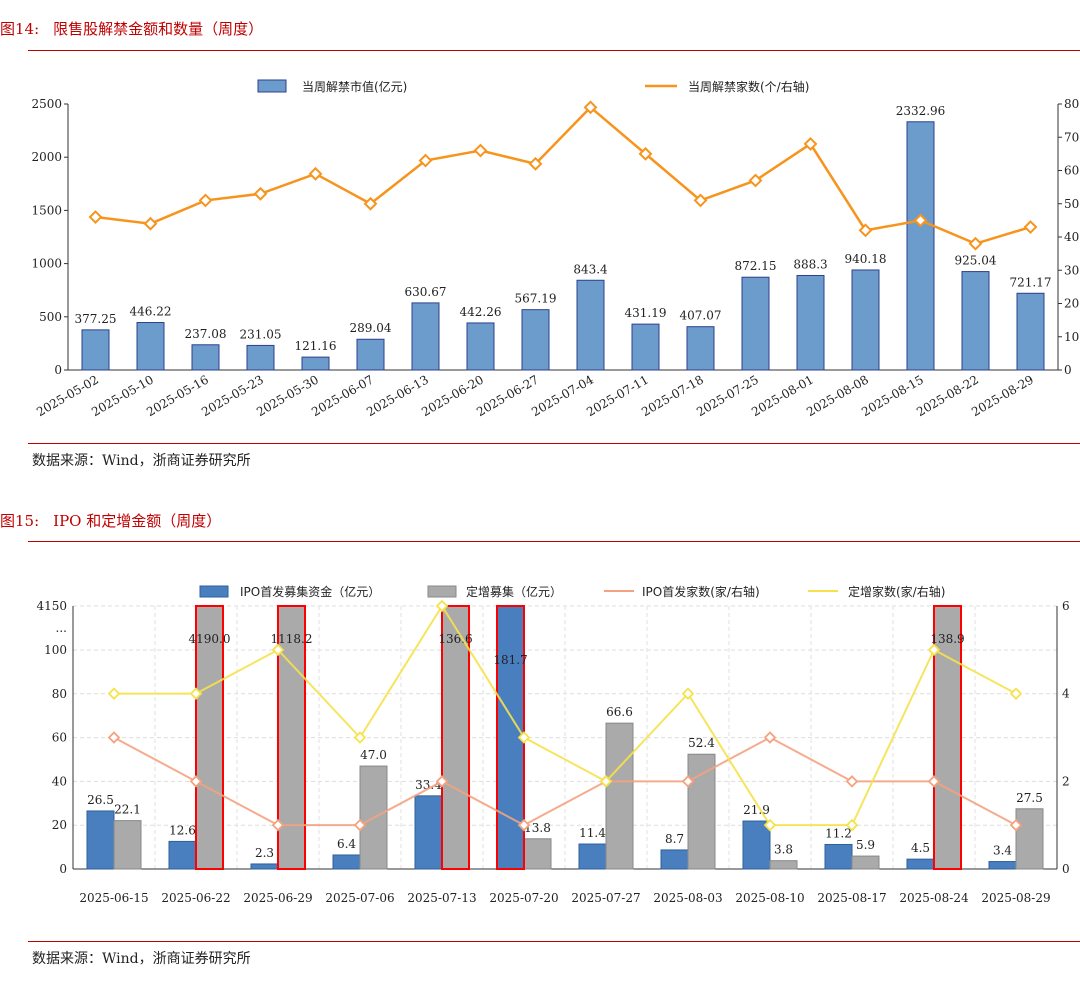  Describe the element at coordinates (1015, 898) in the screenshot. I see `x-tick-label: 2025-08-29` at that location.